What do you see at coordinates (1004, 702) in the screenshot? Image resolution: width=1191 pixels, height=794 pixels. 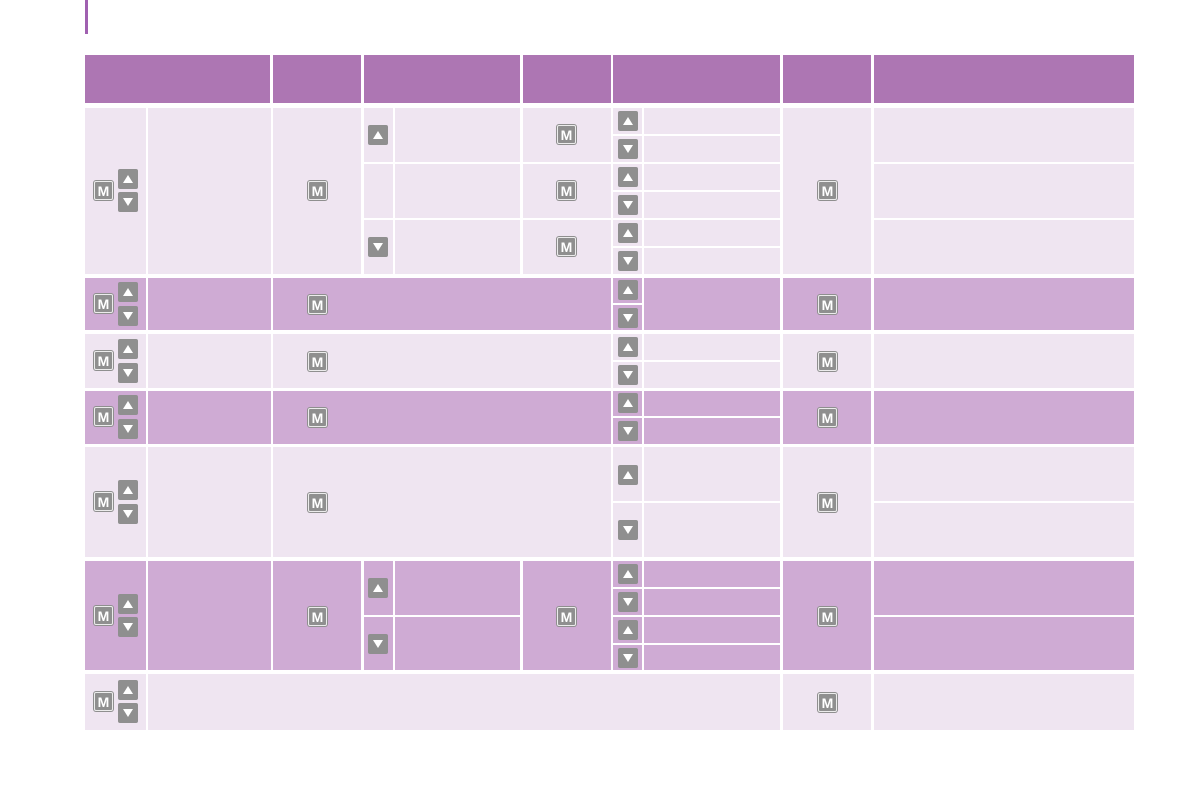 I see `row7-result-cell` at bounding box center [1004, 702].